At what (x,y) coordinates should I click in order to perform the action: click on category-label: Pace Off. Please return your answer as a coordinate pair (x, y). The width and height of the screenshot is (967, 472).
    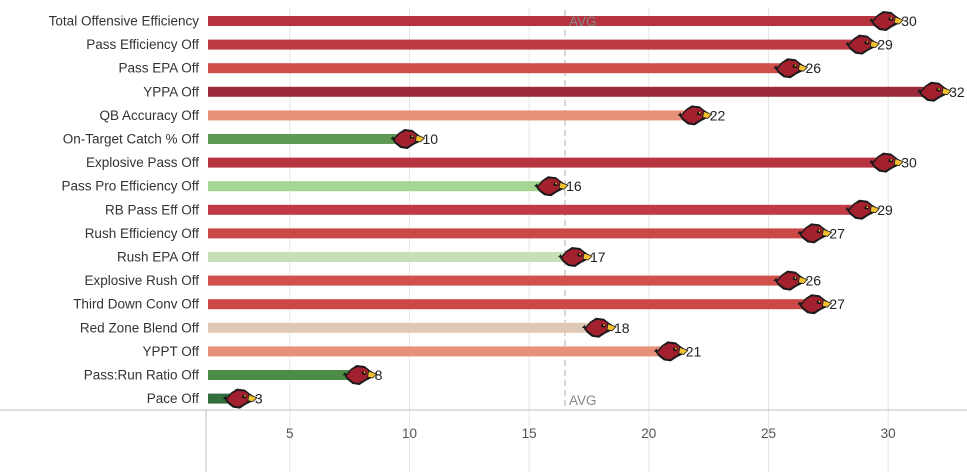
    Looking at the image, I should click on (173, 398).